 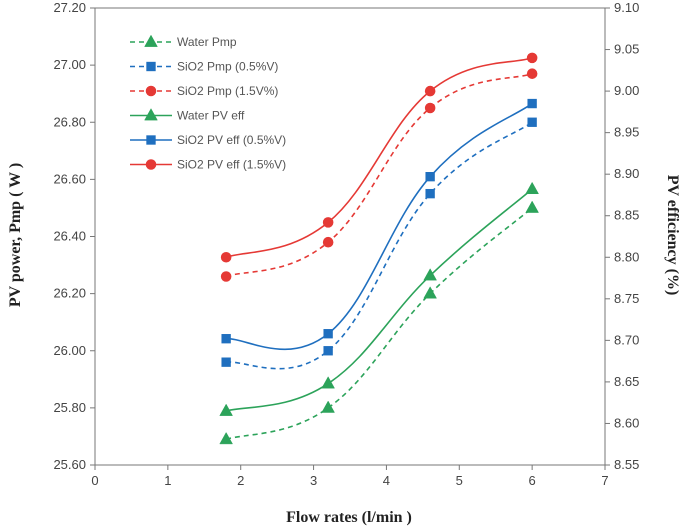 I want to click on legend-item-1: Water Pmp, so click(x=183, y=41).